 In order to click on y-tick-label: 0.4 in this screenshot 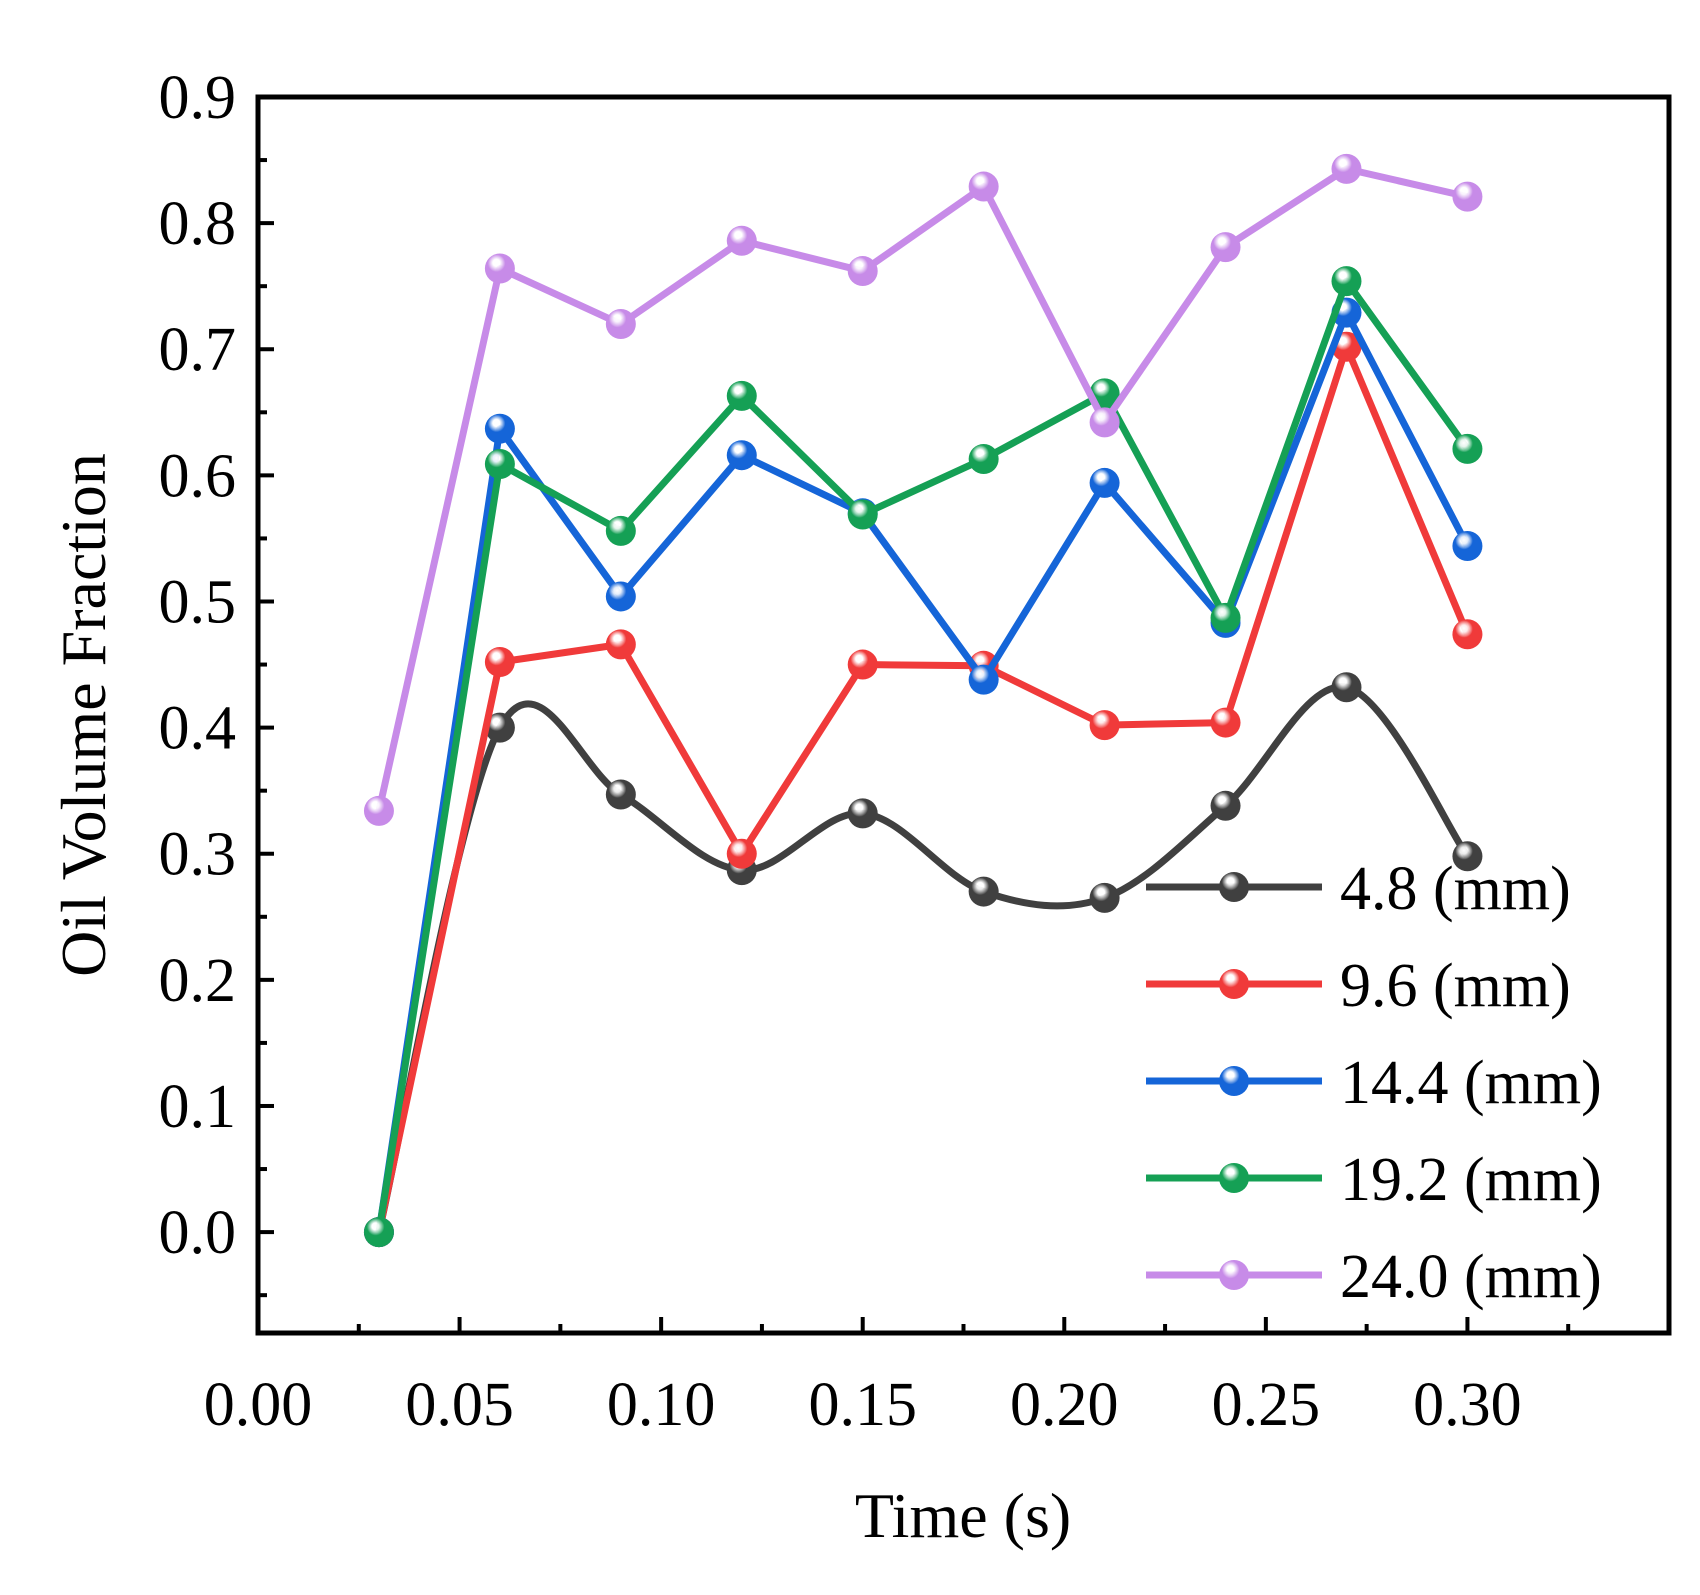, I will do `click(198, 729)`.